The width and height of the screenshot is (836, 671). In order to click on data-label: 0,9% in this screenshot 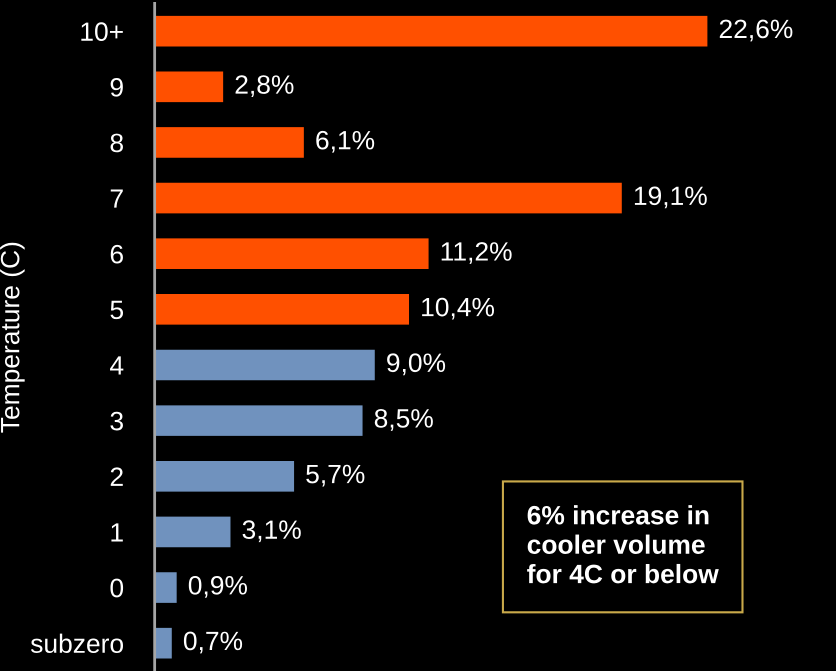, I will do `click(217, 587)`.